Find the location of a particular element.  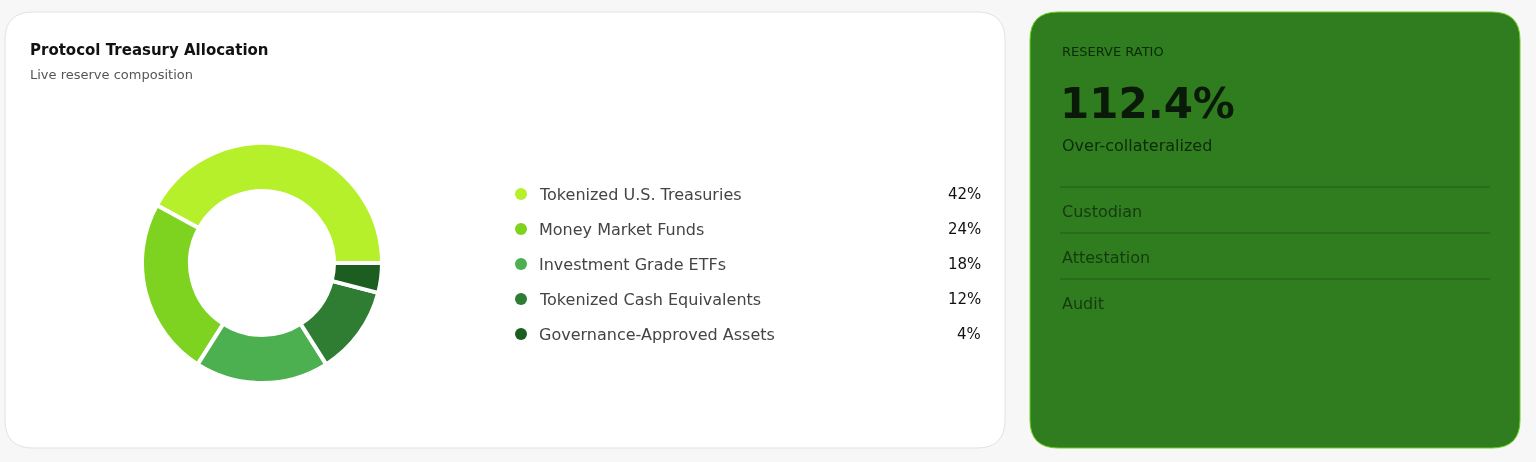

text: RESERVE RATIO is located at coordinates (1113, 51).